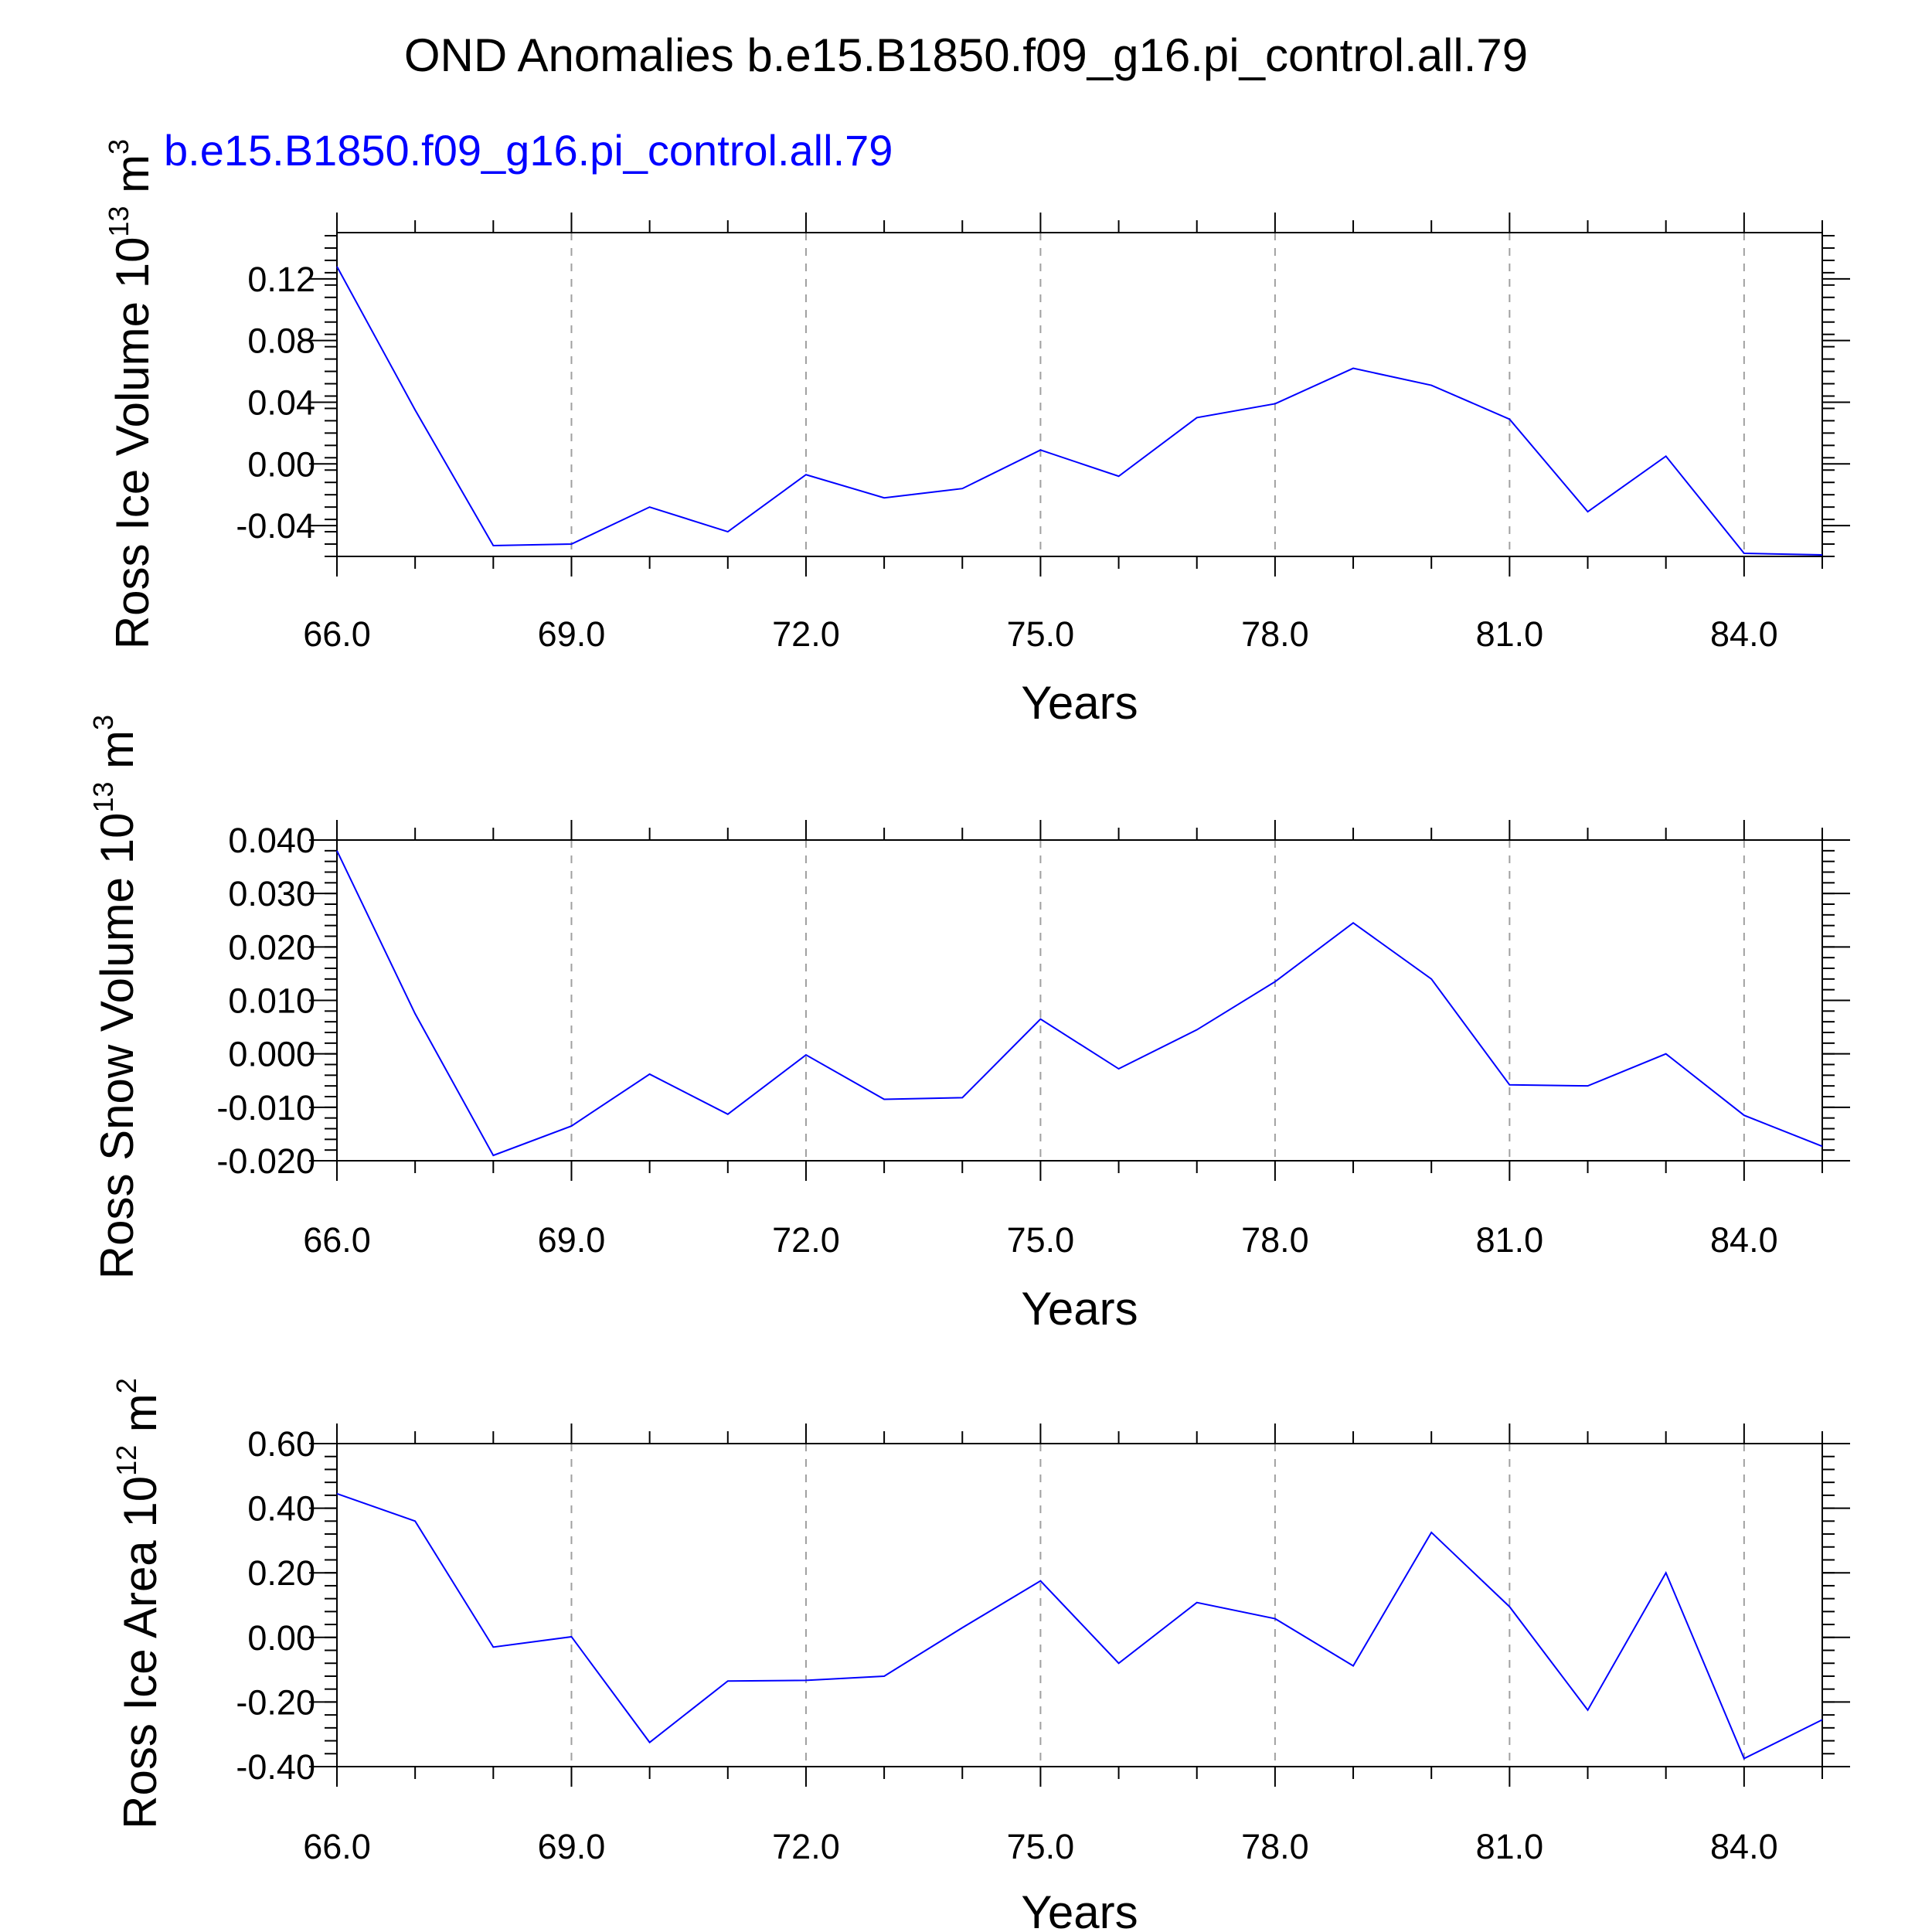  What do you see at coordinates (271, 947) in the screenshot?
I see `y-tick-label: 0.020` at bounding box center [271, 947].